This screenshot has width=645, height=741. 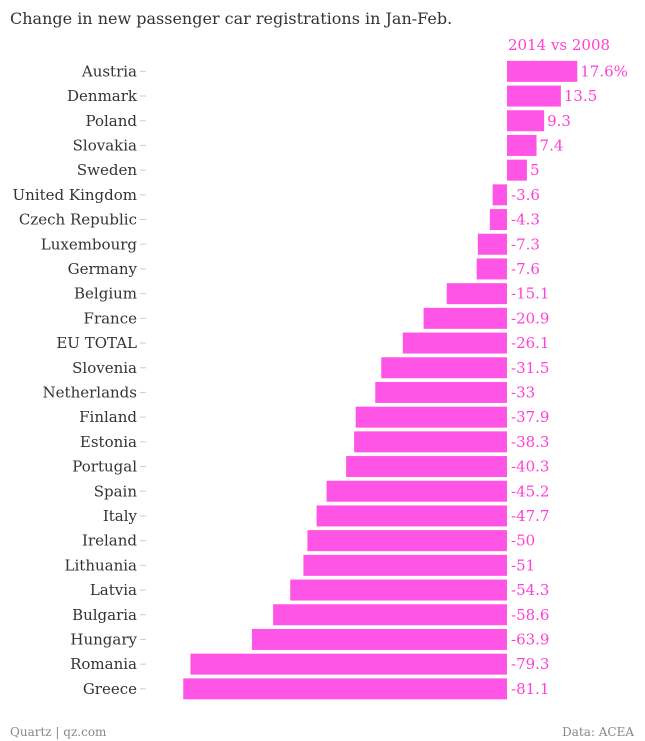 I want to click on category-label-eu-total: EU TOTAL, so click(x=96, y=343).